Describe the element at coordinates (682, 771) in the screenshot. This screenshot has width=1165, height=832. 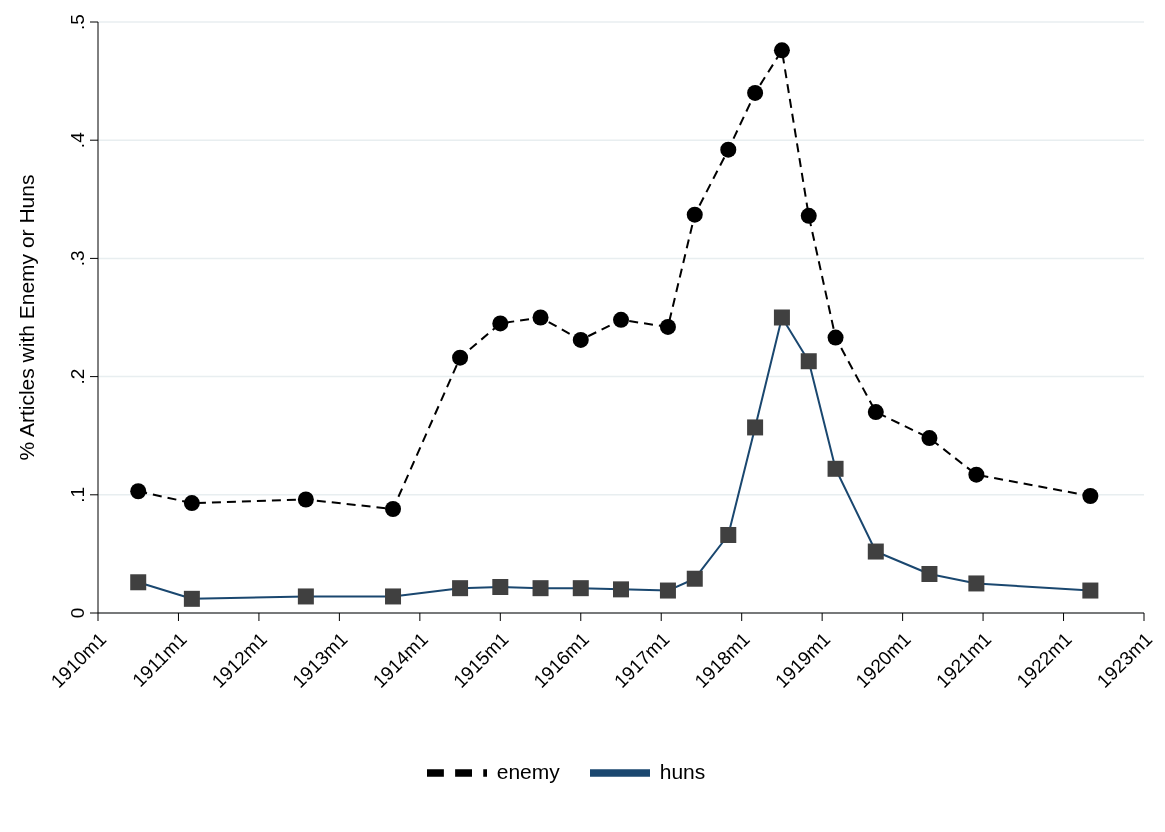
I see `legend-label: huns` at that location.